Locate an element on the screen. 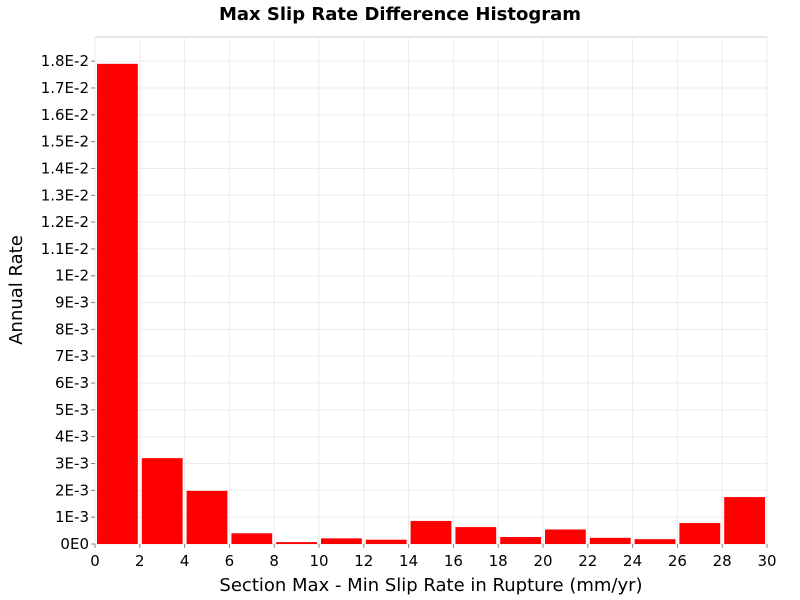 The width and height of the screenshot is (800, 600). y-tick-label: 5E-3 is located at coordinates (72, 410).